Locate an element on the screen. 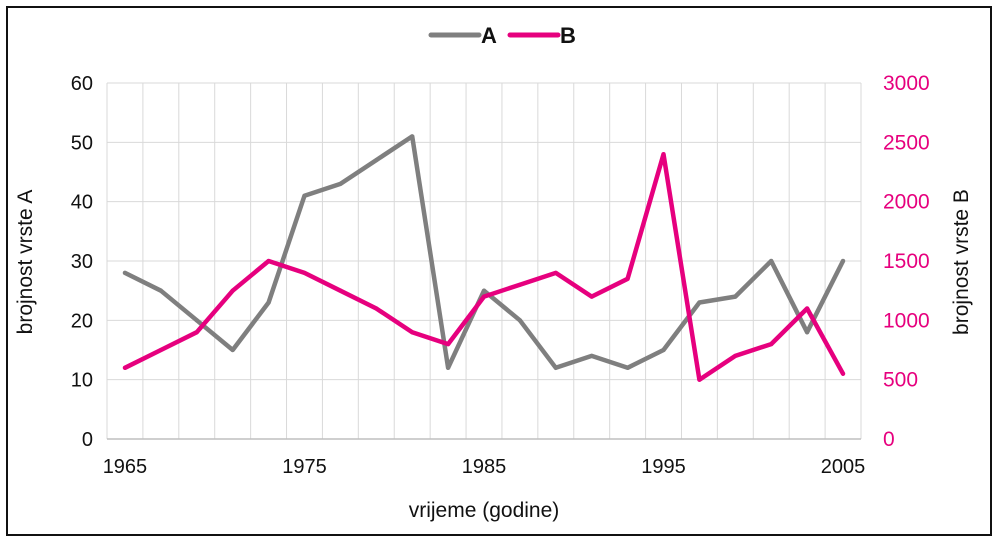 The width and height of the screenshot is (1002, 546). y-right-tick-label: 0 is located at coordinates (889, 439).